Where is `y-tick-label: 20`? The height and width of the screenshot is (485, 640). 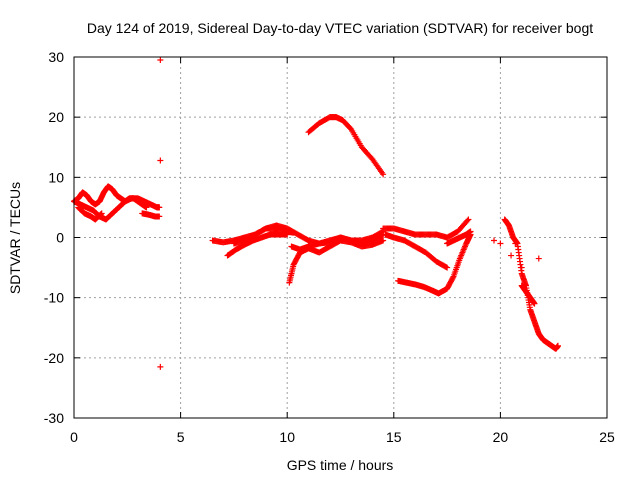
y-tick-label: 20 is located at coordinates (56, 117).